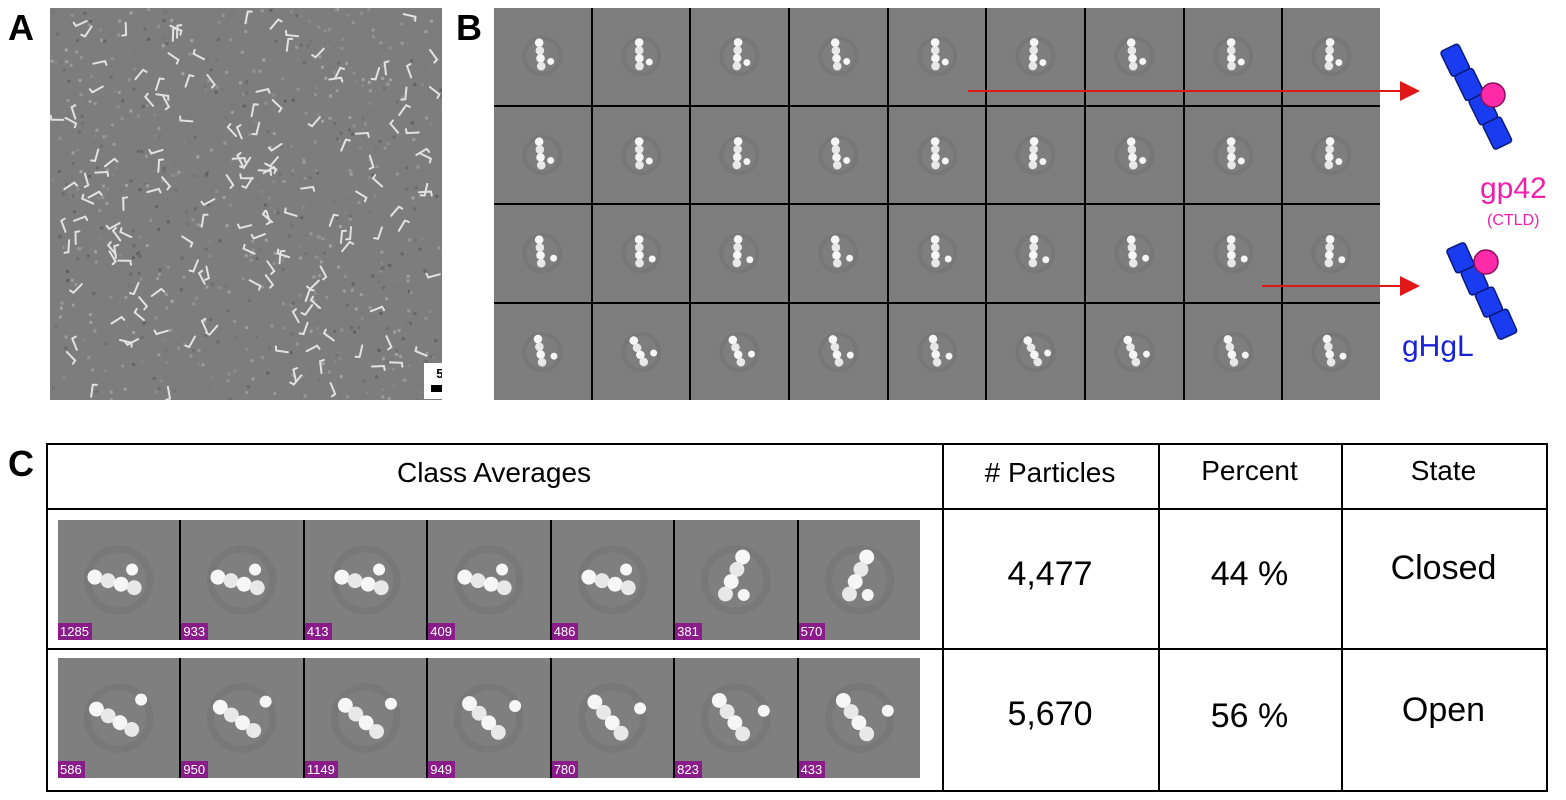  I want to click on particle-count-badge: 409, so click(441, 631).